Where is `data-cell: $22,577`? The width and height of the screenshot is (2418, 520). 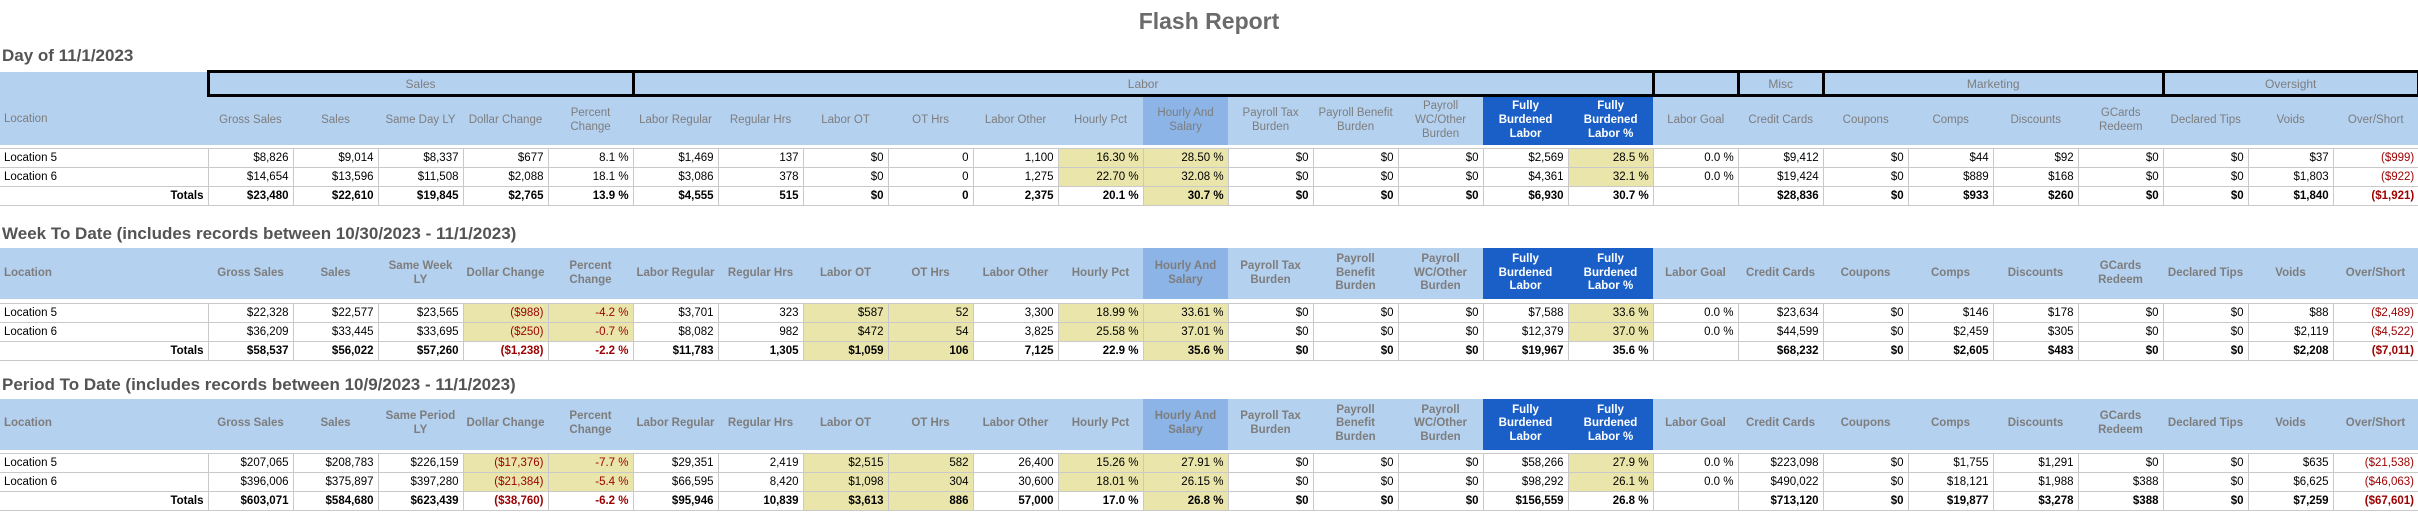
data-cell: $22,577 is located at coordinates (335, 312).